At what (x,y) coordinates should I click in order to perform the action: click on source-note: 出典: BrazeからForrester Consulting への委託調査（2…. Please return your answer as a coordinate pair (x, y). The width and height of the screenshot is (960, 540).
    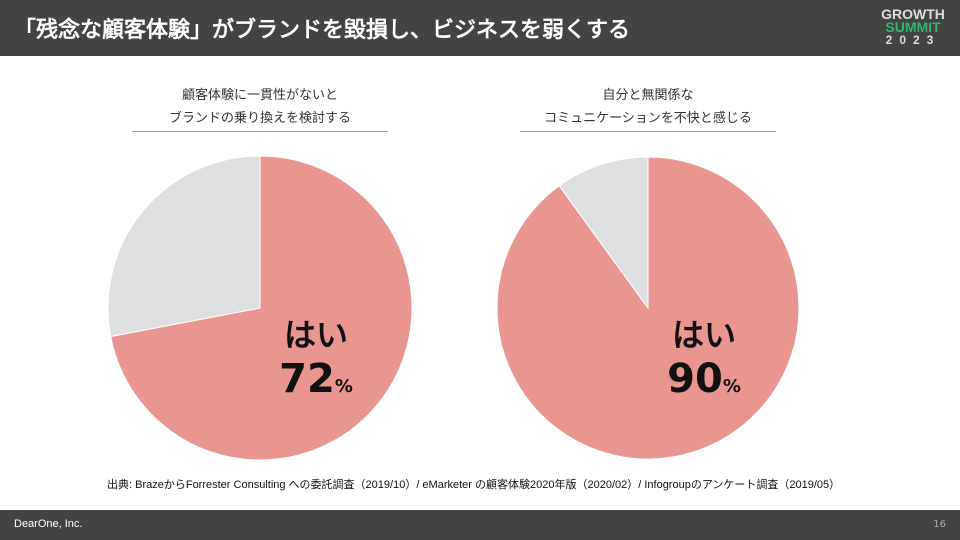
    Looking at the image, I should click on (474, 485).